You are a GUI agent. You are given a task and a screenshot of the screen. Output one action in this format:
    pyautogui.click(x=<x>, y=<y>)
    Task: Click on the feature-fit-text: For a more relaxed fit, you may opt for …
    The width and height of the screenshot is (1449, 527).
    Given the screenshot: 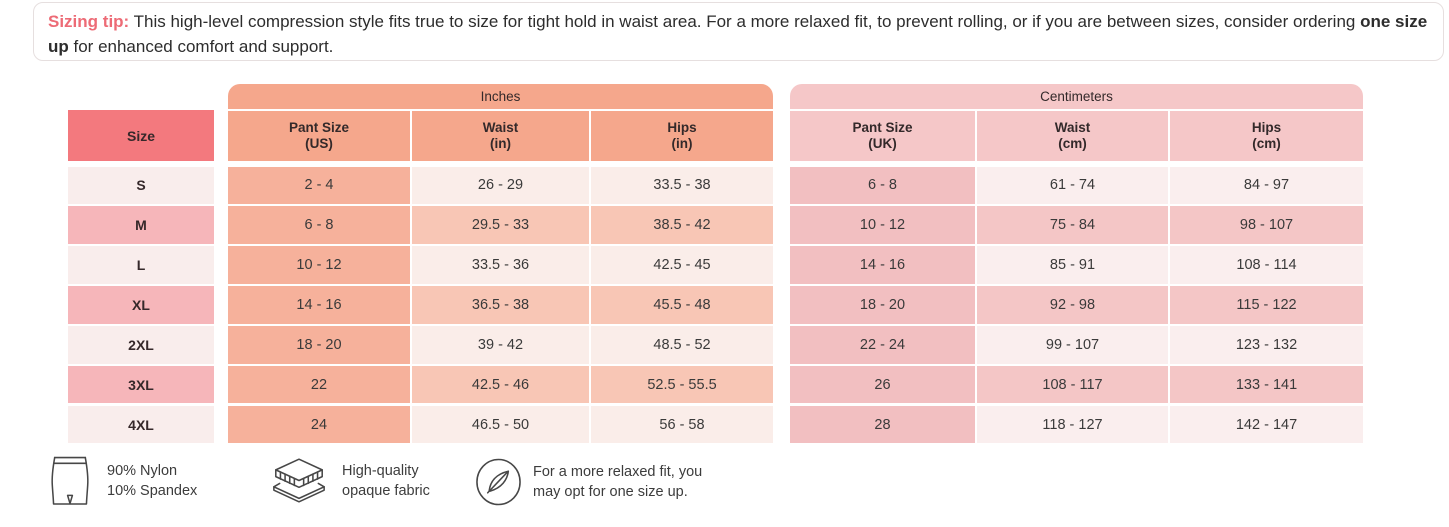 What is the action you would take?
    pyautogui.click(x=617, y=482)
    